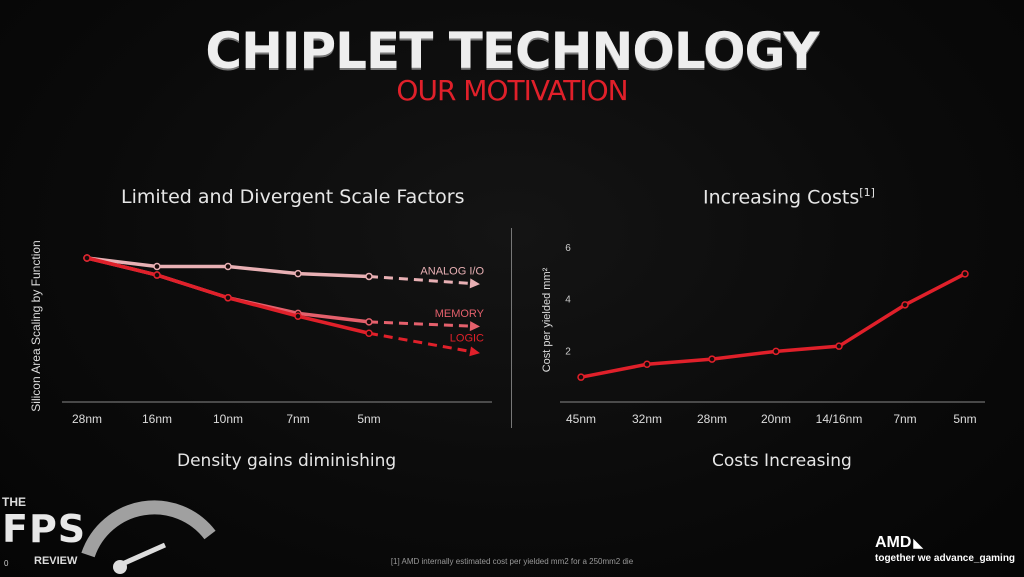 This screenshot has width=1024, height=577. What do you see at coordinates (776, 419) in the screenshot?
I see `right-x-tick-label: 20nm` at bounding box center [776, 419].